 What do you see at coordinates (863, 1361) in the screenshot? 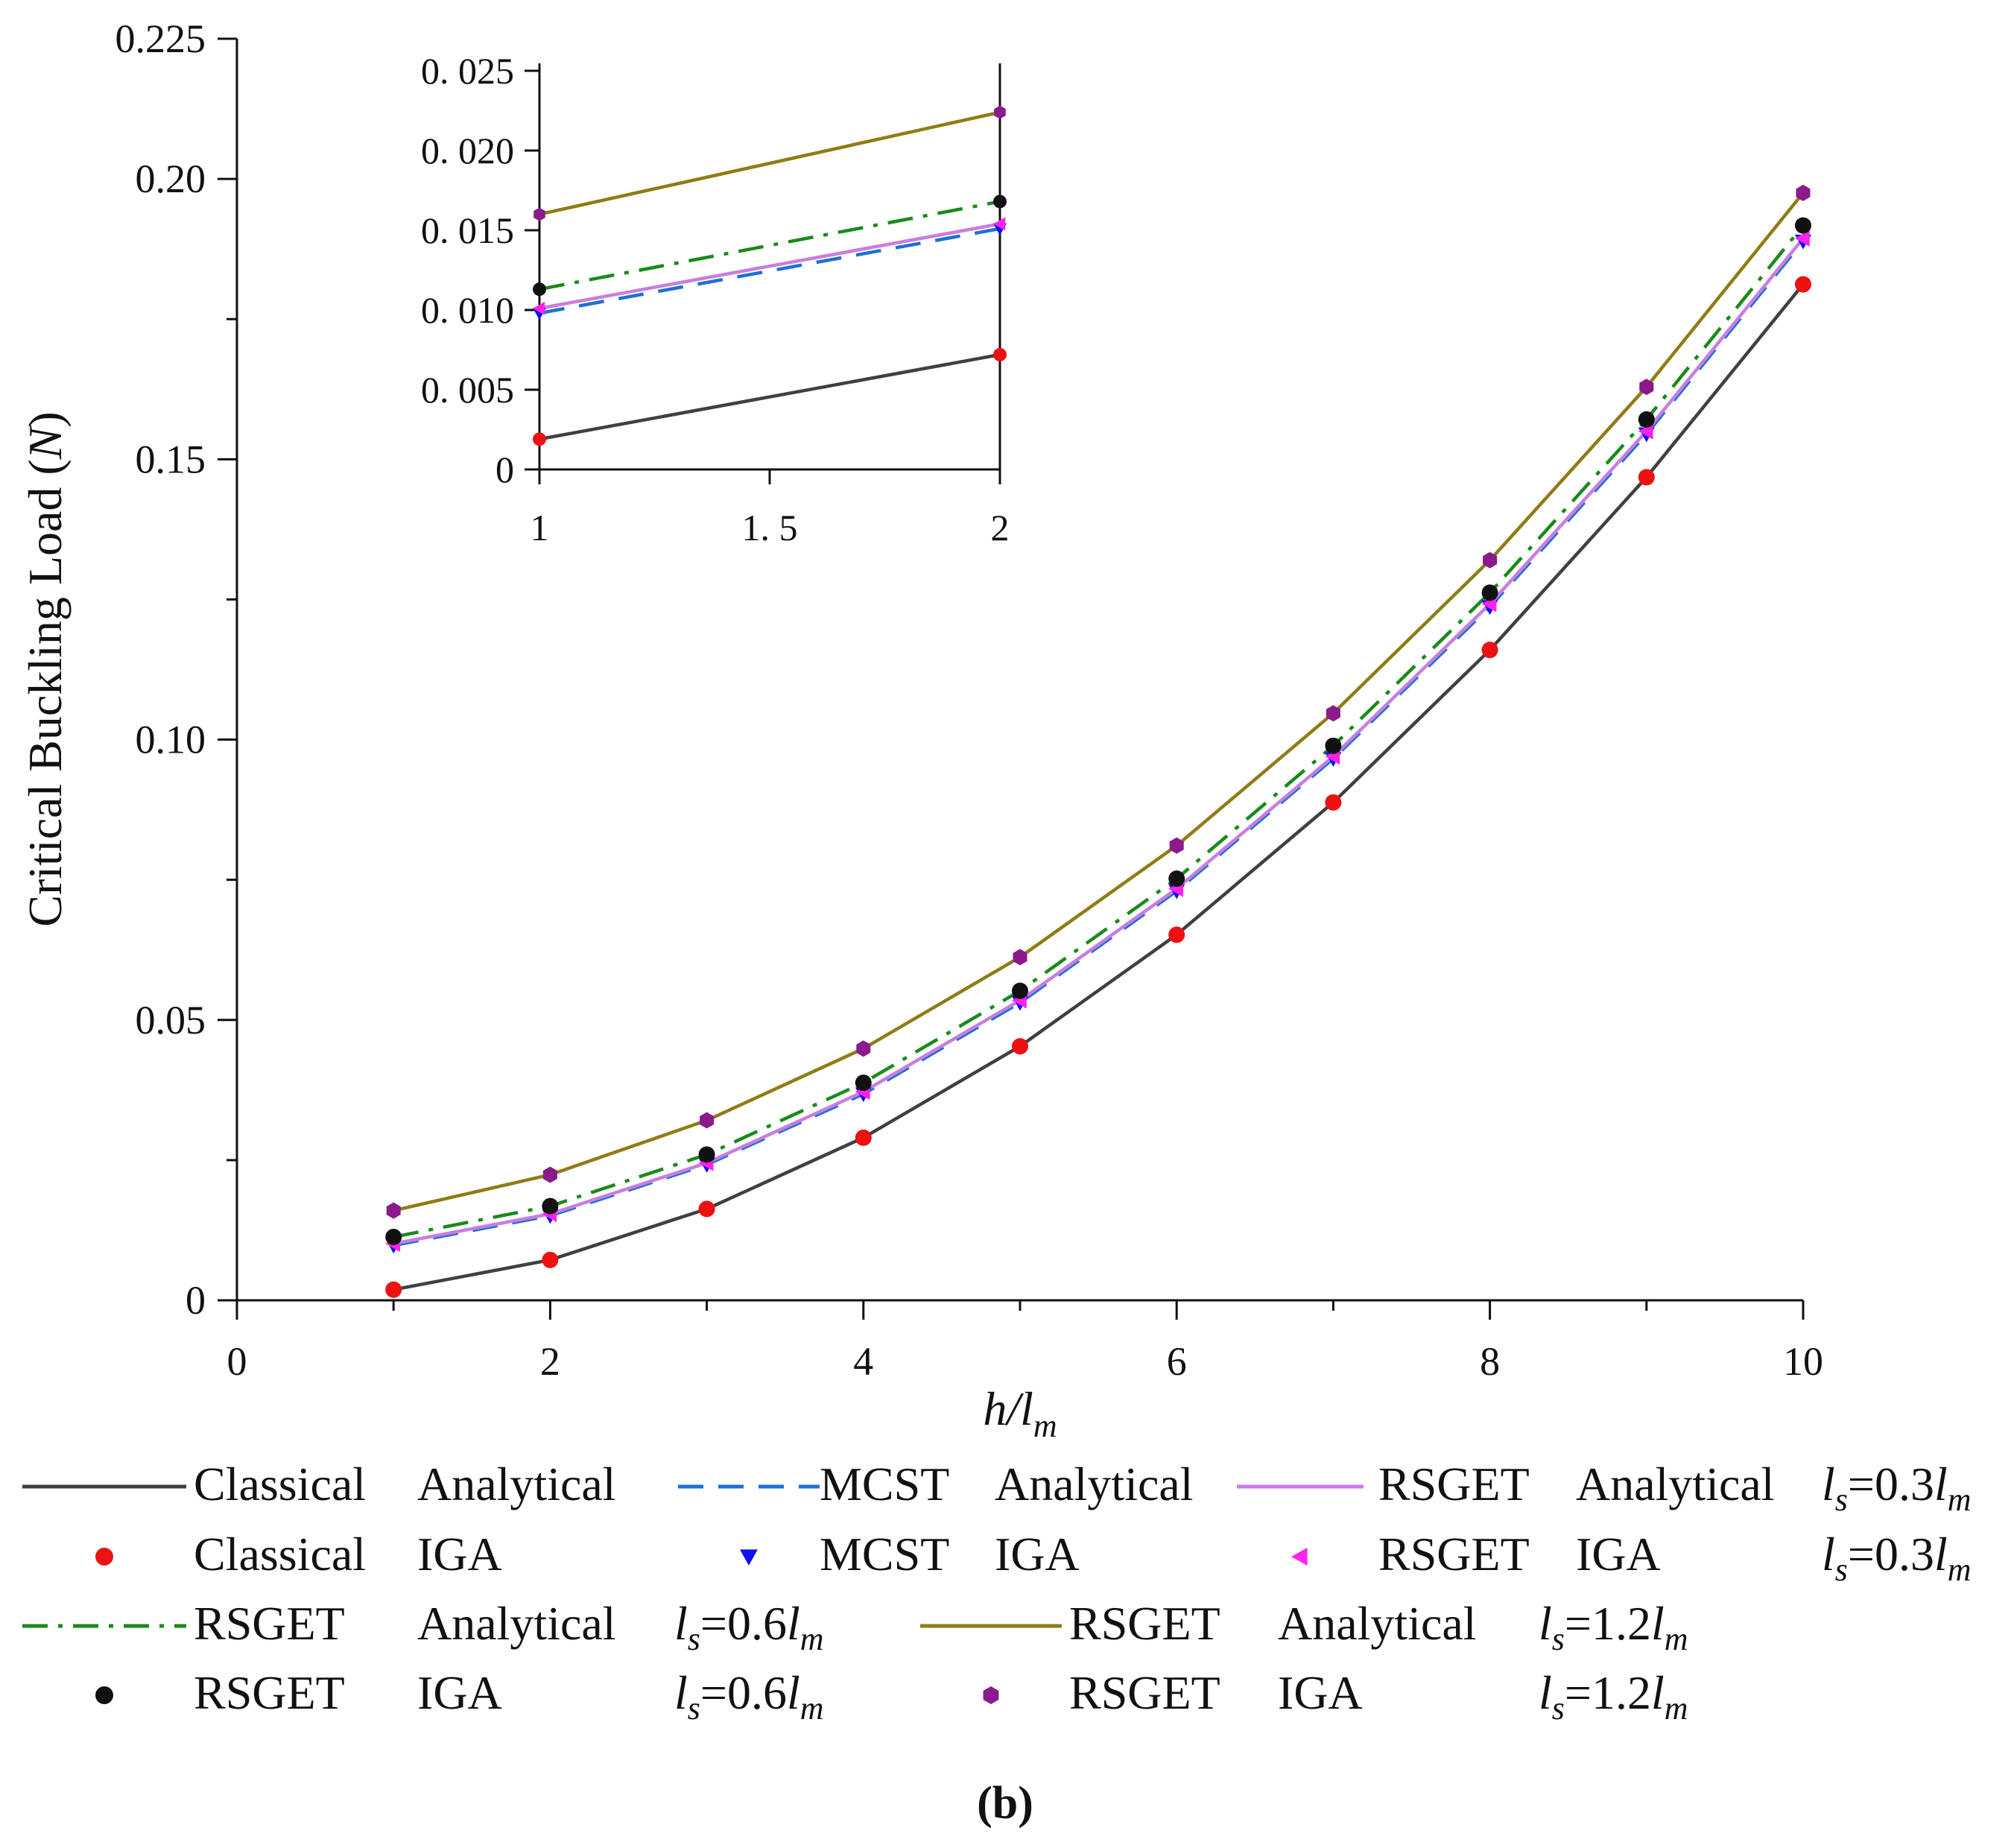
I see `x-tick-label: 4` at bounding box center [863, 1361].